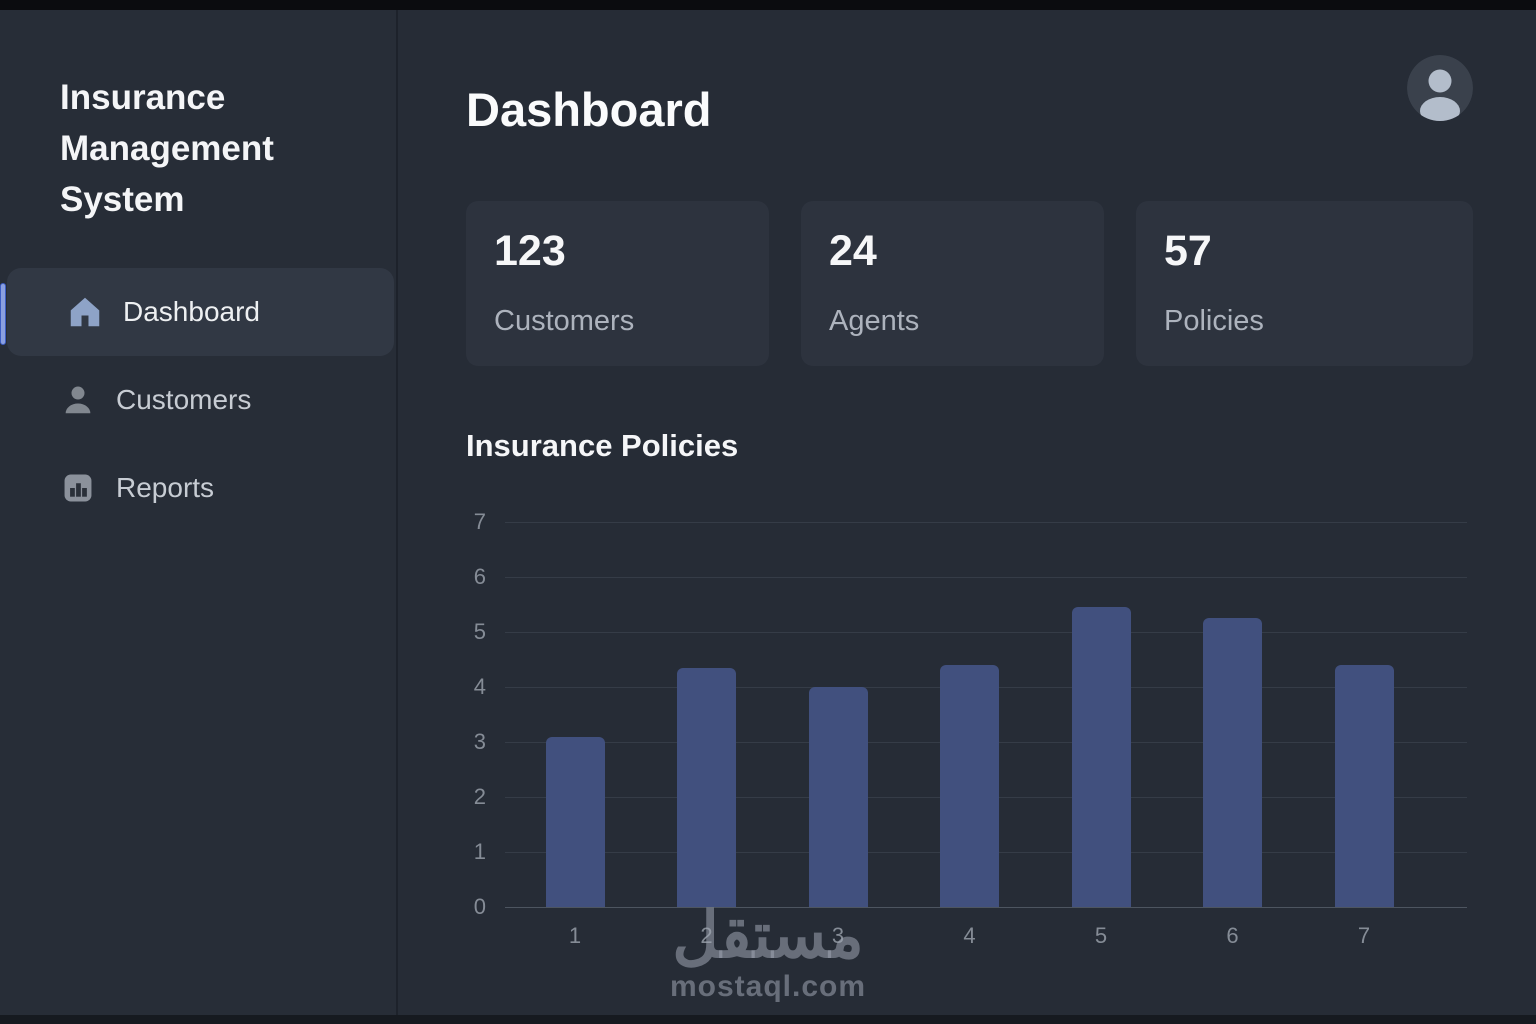 The height and width of the screenshot is (1024, 1536). What do you see at coordinates (768, 5) in the screenshot?
I see `window-top-edge` at bounding box center [768, 5].